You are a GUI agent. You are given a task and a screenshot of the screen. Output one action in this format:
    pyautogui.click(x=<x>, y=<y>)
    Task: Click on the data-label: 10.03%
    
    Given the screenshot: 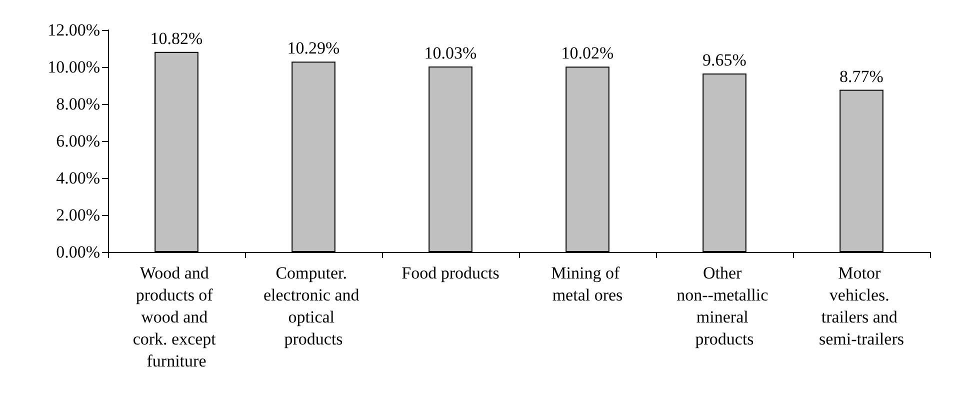 What is the action you would take?
    pyautogui.click(x=450, y=52)
    